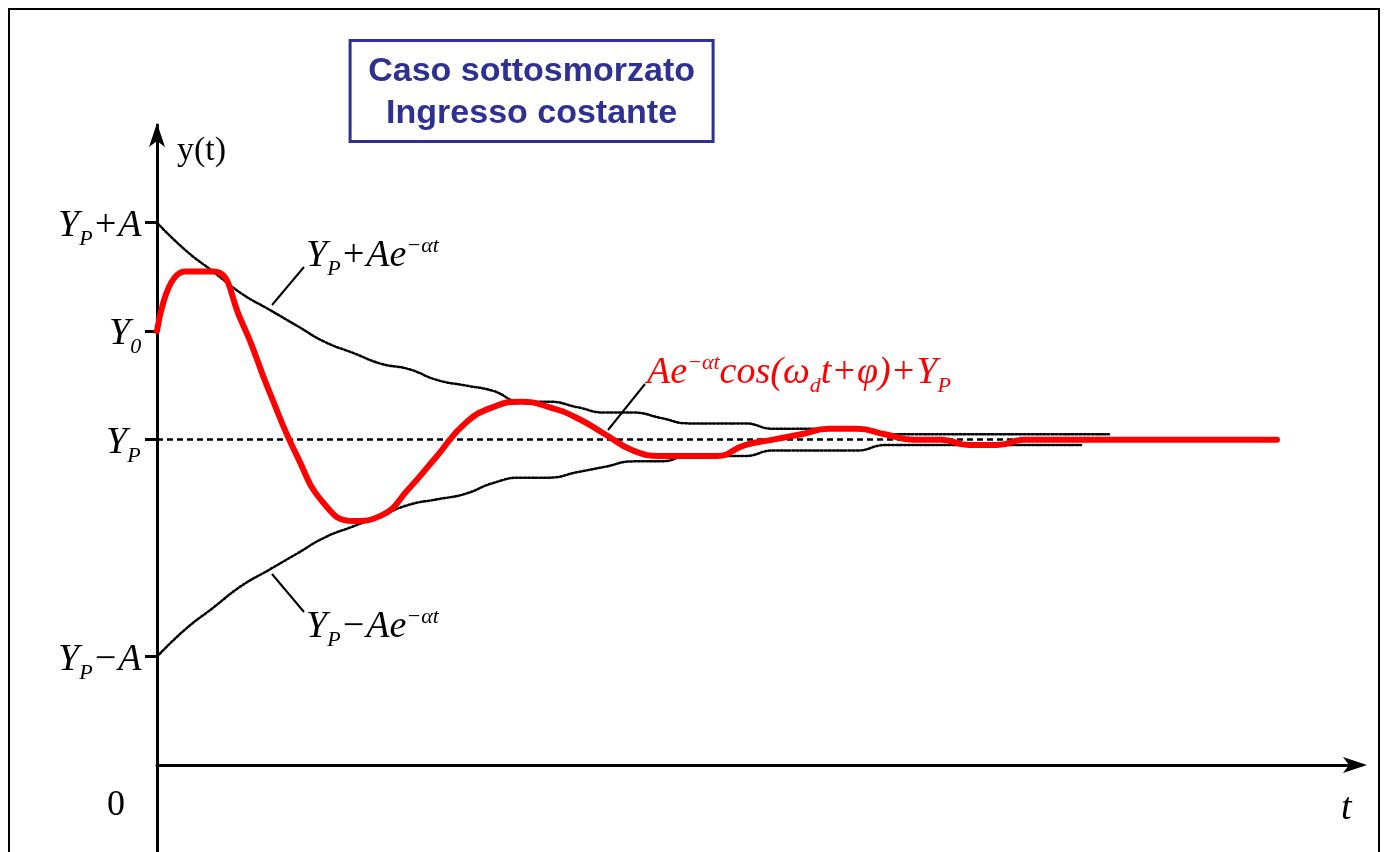  I want to click on text: Y$_{P}$−A, so click(100, 659).